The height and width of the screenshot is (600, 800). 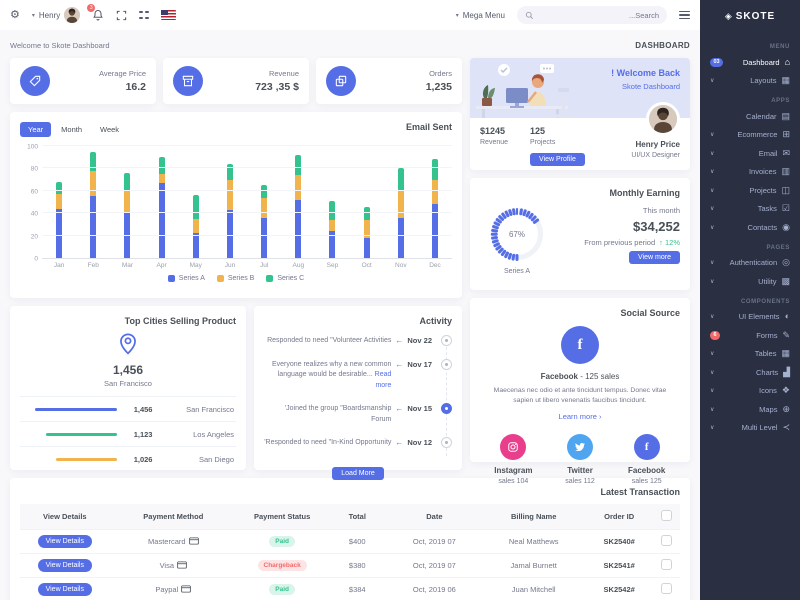 I want to click on gauge-tick, so click(x=494, y=234).